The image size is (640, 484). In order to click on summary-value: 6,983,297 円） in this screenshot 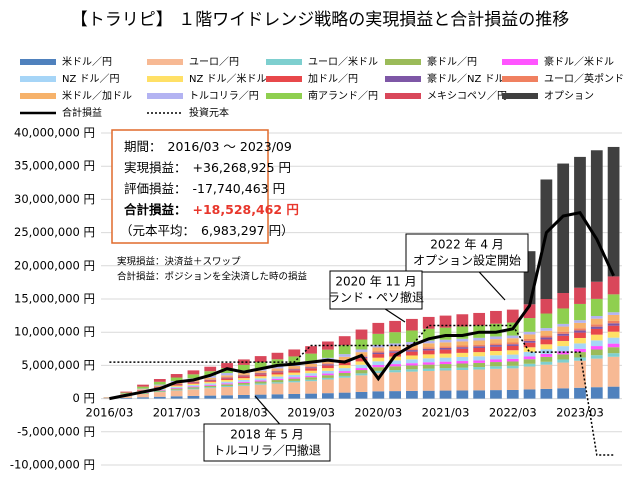, I will do `click(247, 230)`.